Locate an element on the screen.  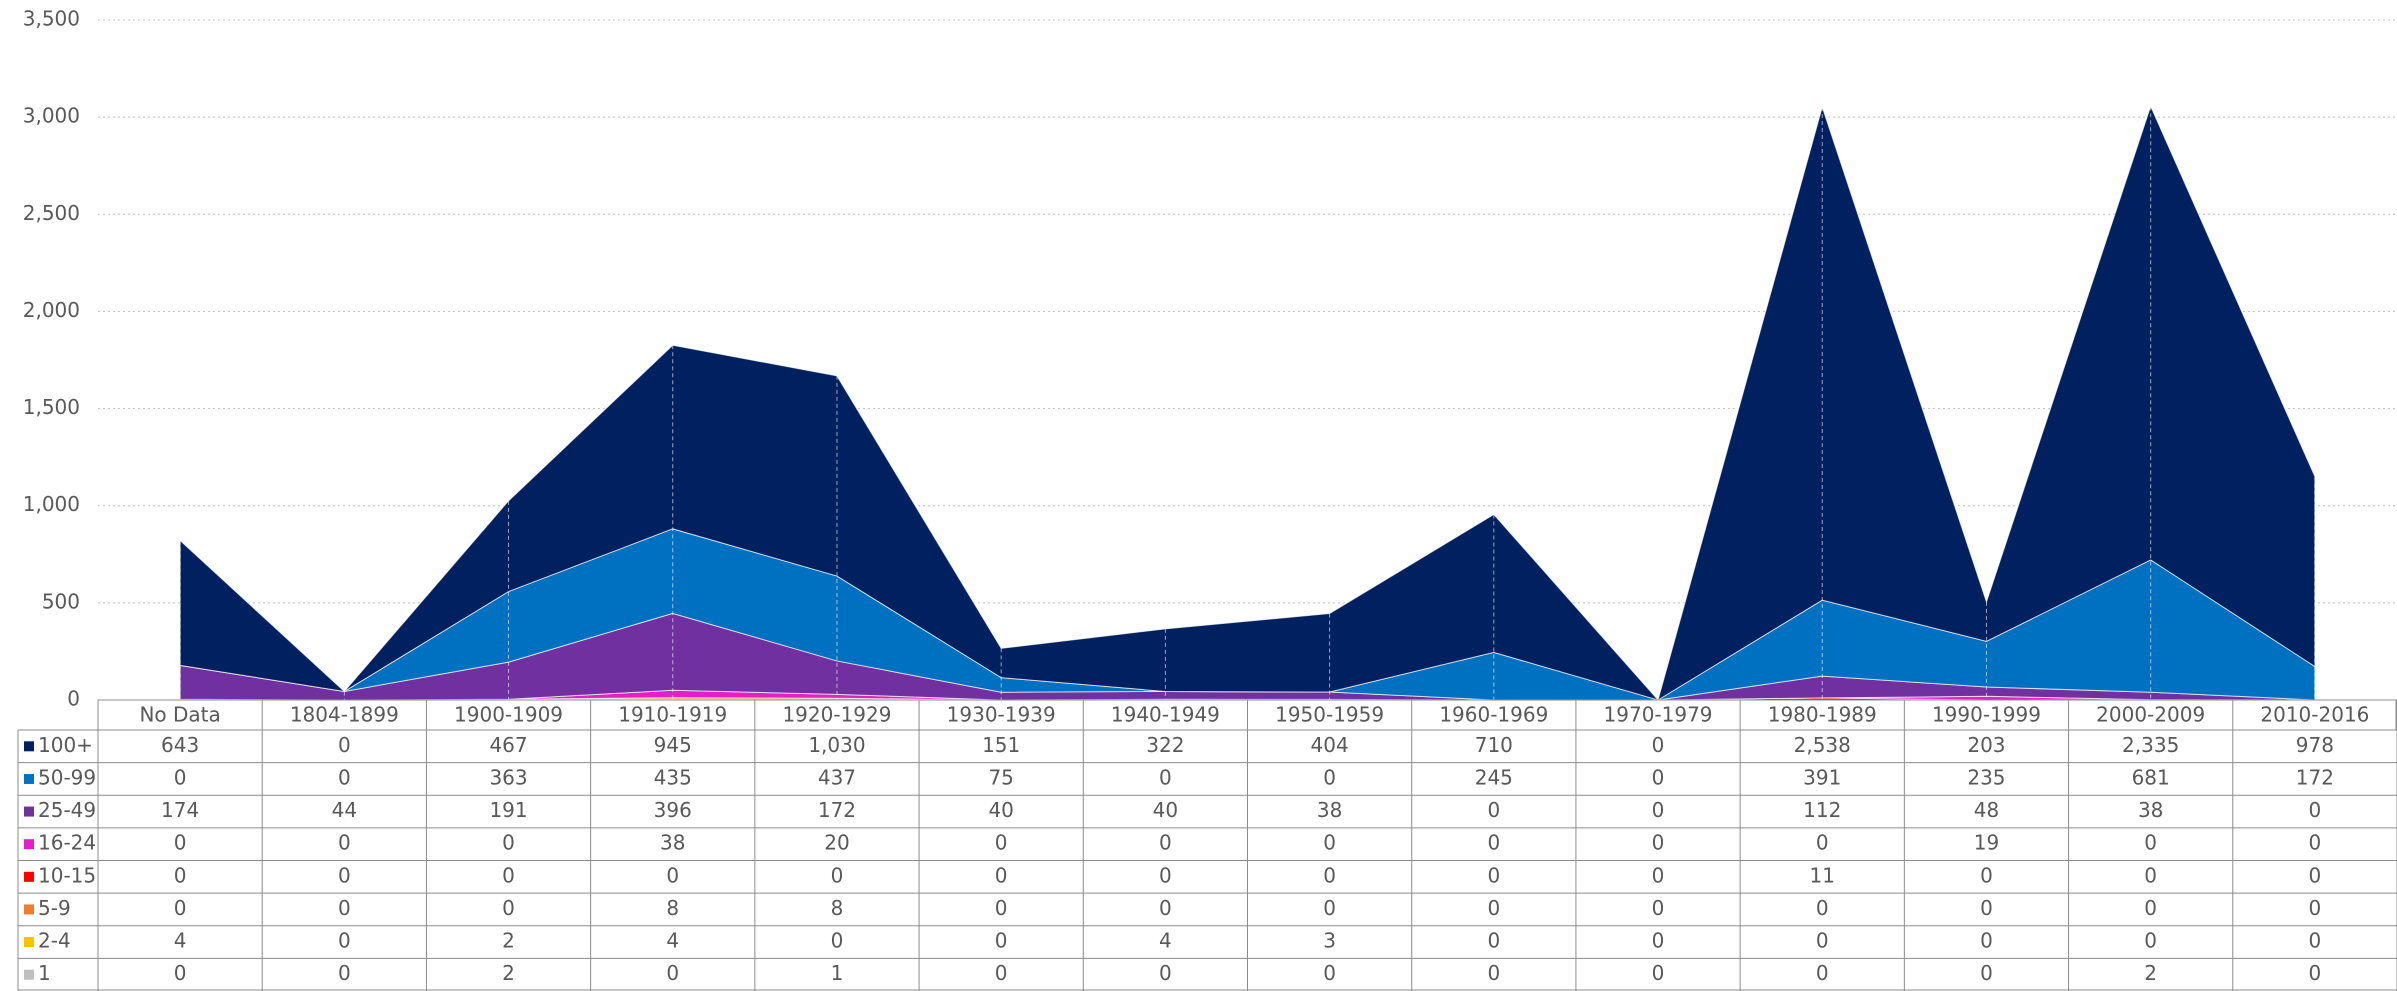
y-tick-label: 3,000 is located at coordinates (51, 116).